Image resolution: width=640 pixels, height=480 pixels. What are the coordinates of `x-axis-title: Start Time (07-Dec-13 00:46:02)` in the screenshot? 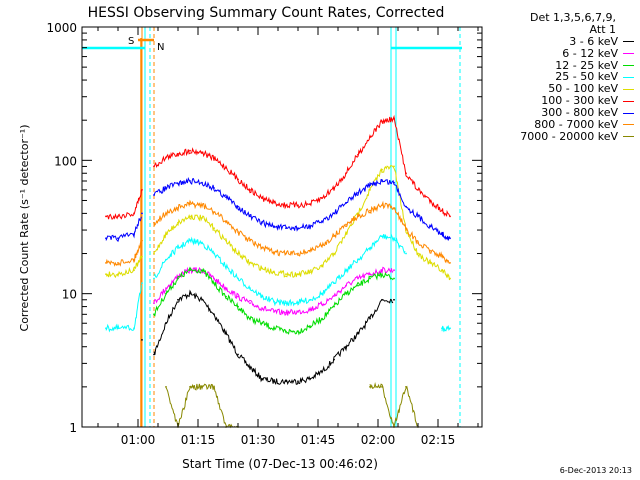 It's located at (280, 464).